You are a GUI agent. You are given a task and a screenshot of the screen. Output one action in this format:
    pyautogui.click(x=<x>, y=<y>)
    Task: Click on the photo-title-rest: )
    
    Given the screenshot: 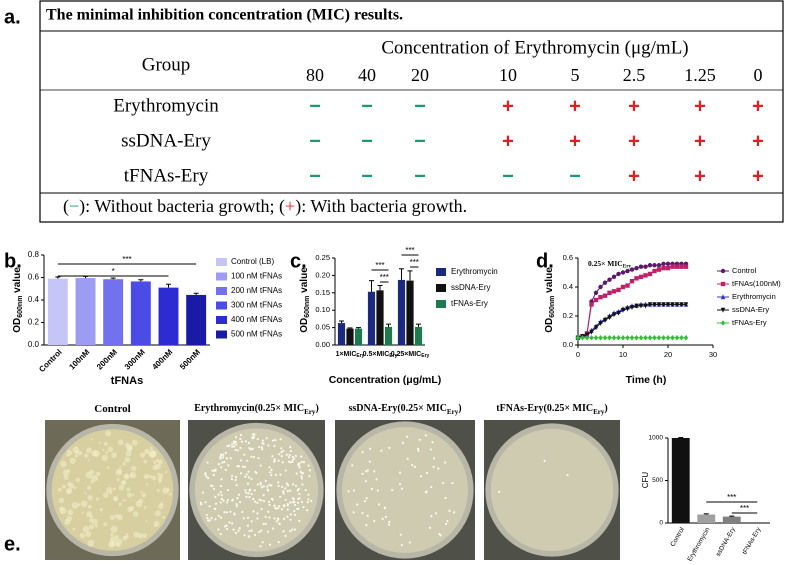 What is the action you would take?
    pyautogui.click(x=605, y=408)
    